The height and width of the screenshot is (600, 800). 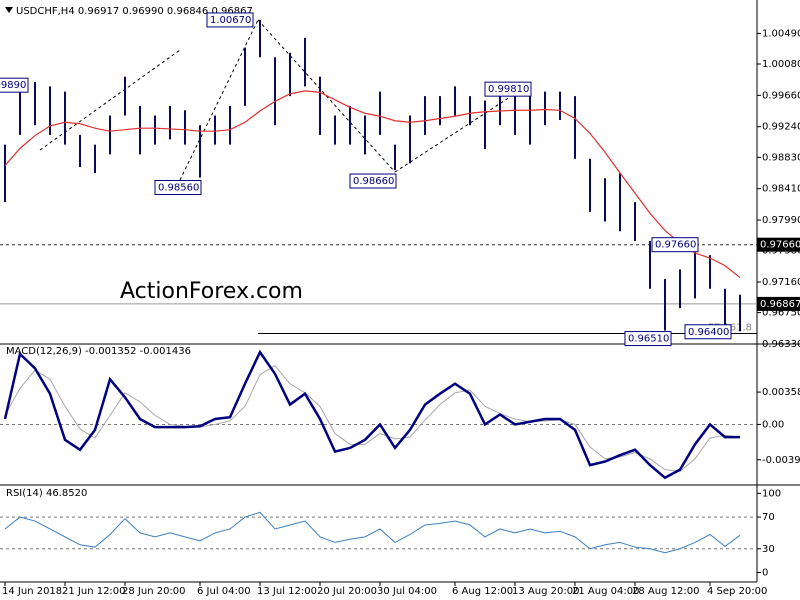 I want to click on y-tick-label: 0.96750, so click(x=781, y=313).